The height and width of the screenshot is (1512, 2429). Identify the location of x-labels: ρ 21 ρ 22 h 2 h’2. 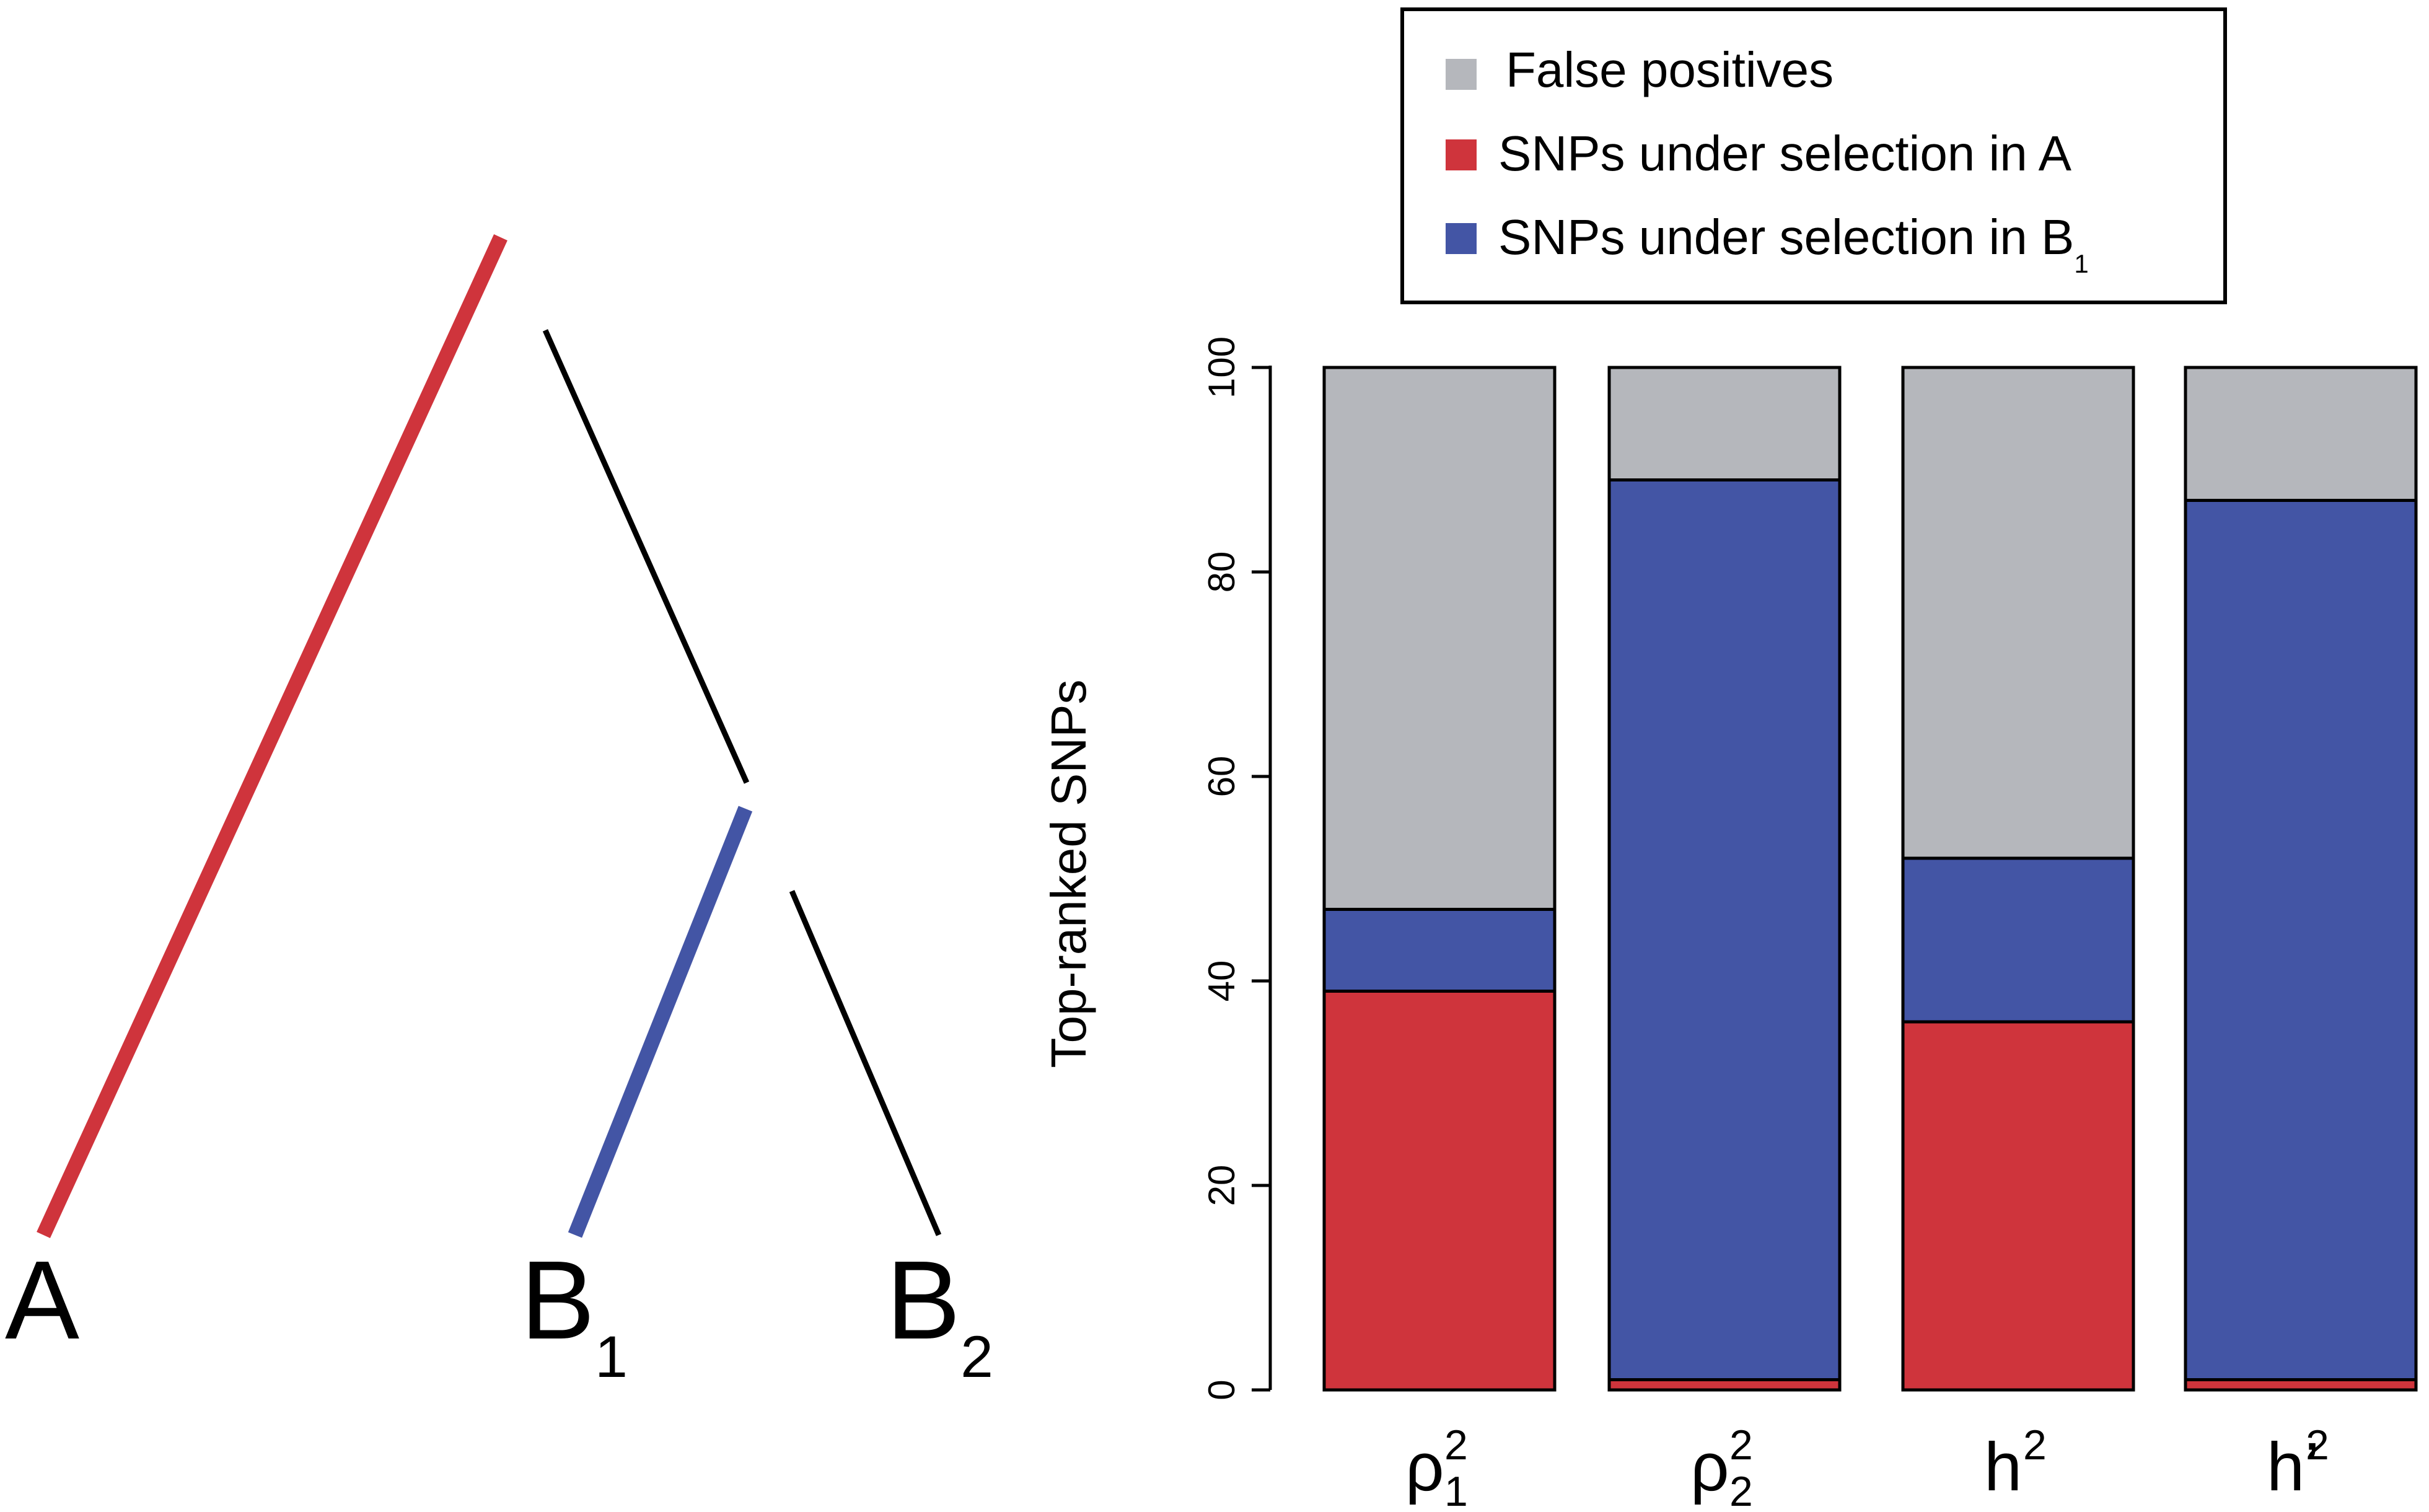
(1867, 1467).